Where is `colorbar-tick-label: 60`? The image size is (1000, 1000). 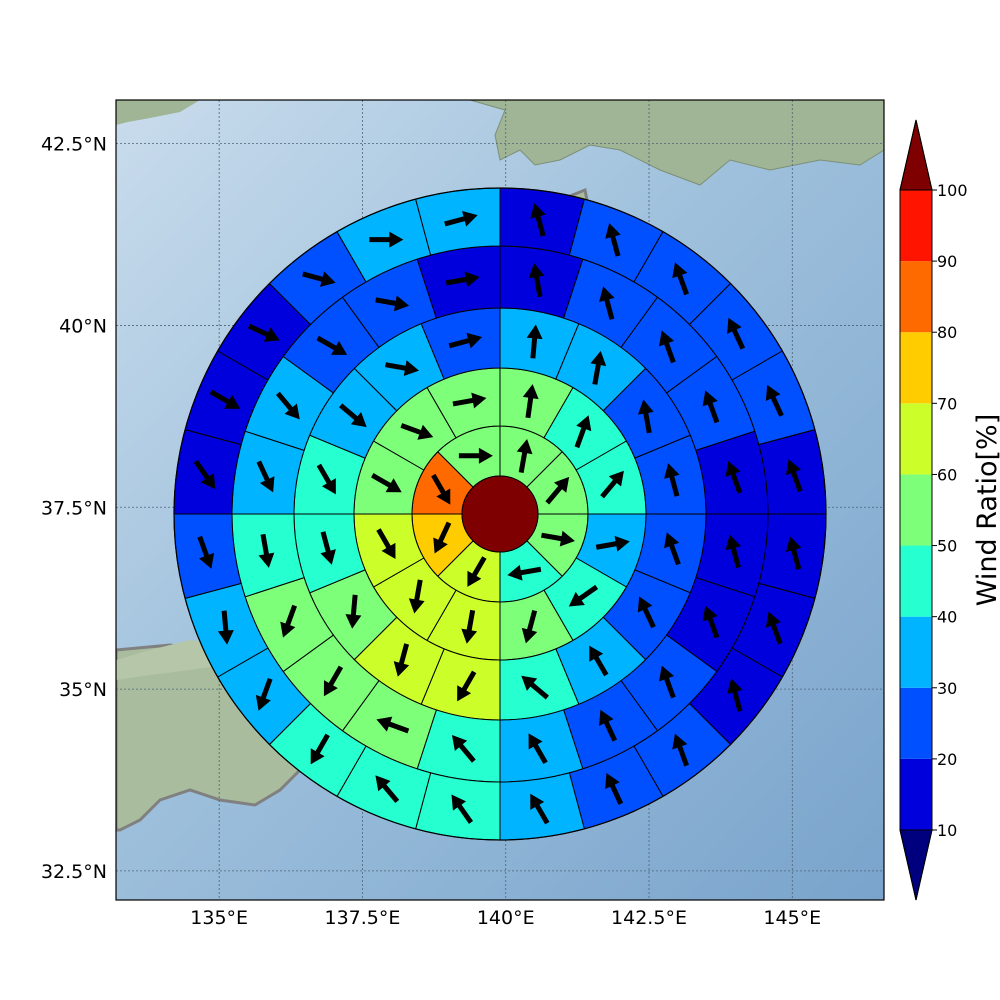 colorbar-tick-label: 60 is located at coordinates (947, 474).